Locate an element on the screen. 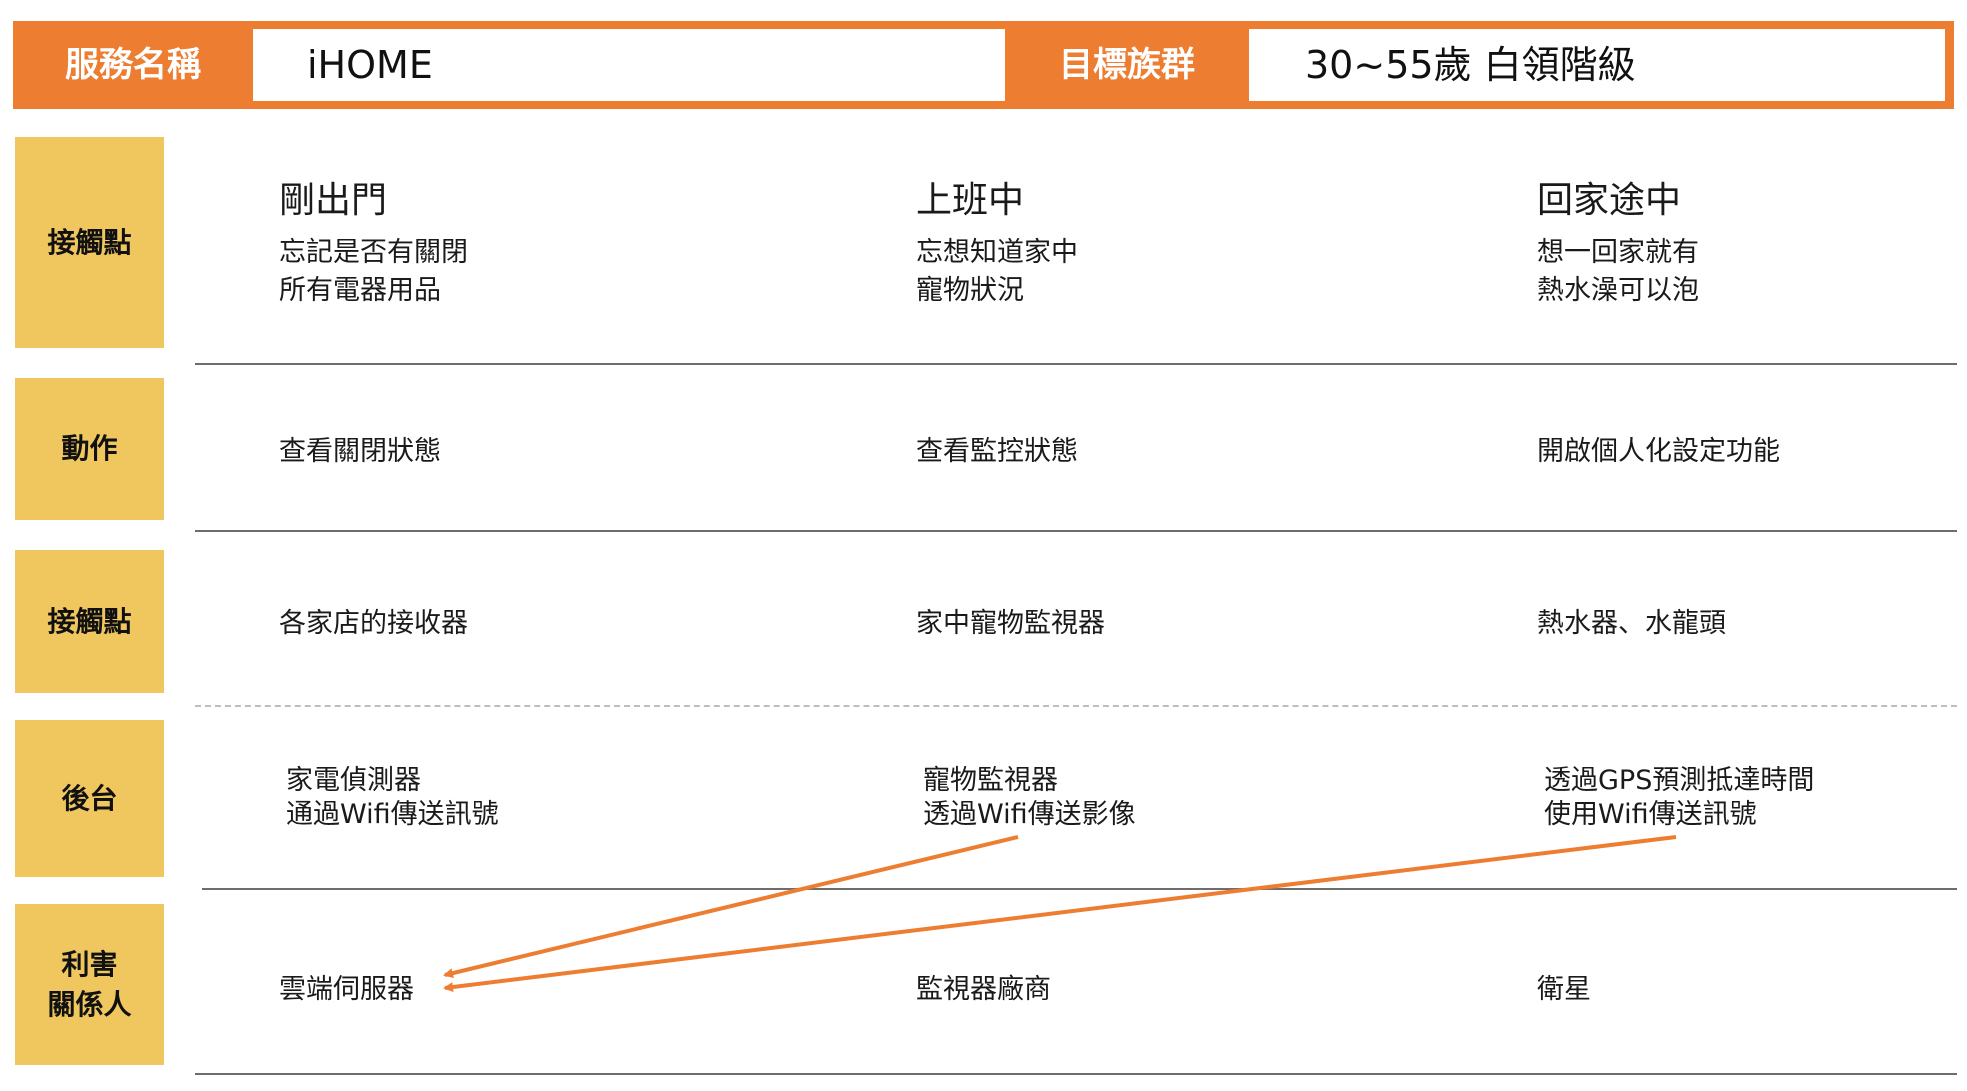 The height and width of the screenshot is (1091, 1967). row-label-text: 利害 is located at coordinates (89, 964).